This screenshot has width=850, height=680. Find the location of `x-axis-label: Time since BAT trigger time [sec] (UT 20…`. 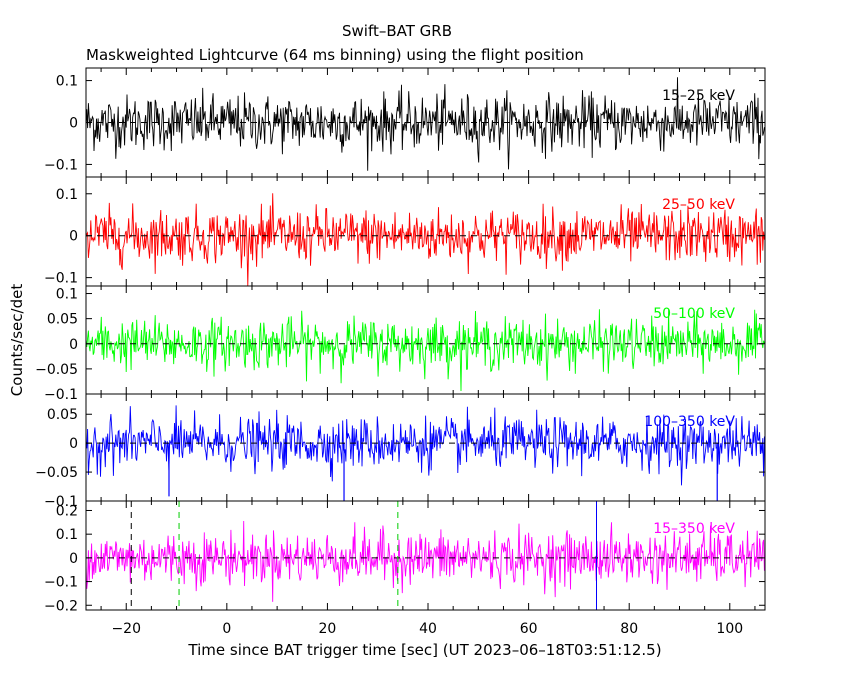

x-axis-label: Time since BAT trigger time [sec] (UT 20… is located at coordinates (424, 650).